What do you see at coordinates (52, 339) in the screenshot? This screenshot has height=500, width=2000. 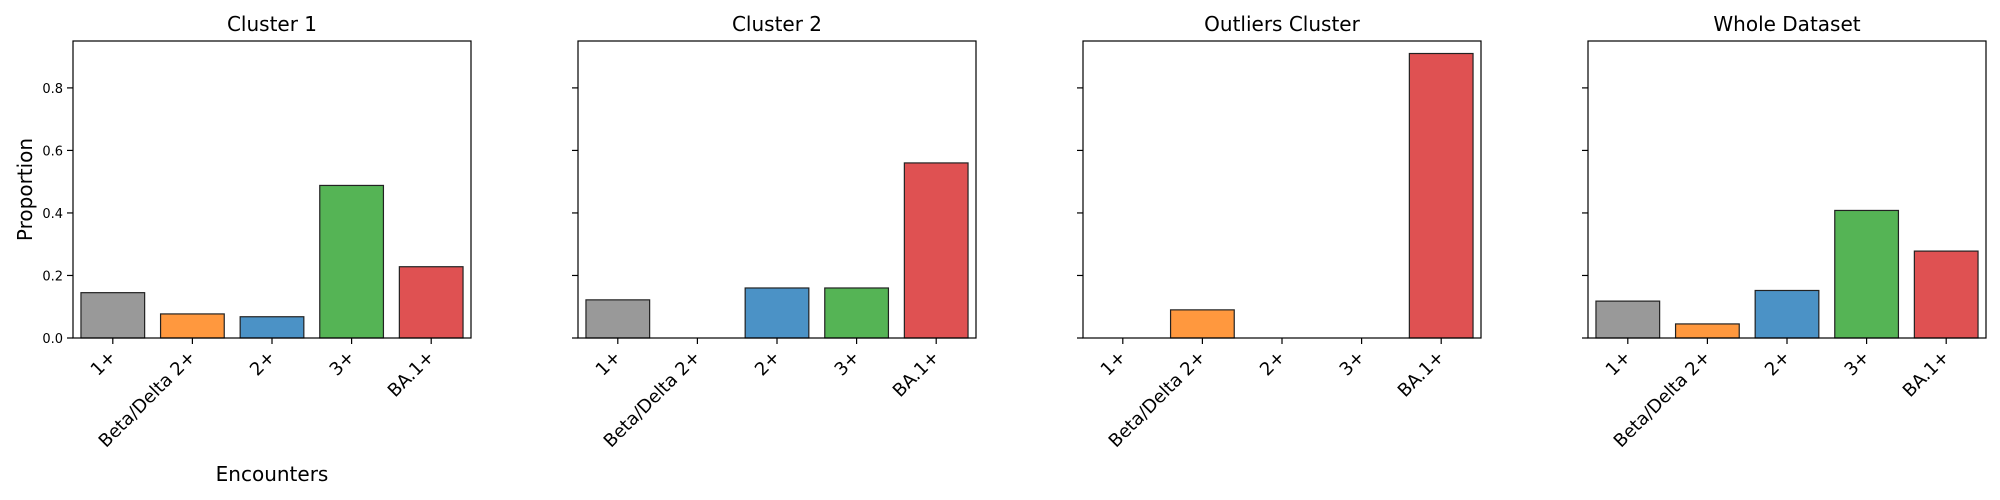 I see `y-tick-label-1-0: 0.0` at bounding box center [52, 339].